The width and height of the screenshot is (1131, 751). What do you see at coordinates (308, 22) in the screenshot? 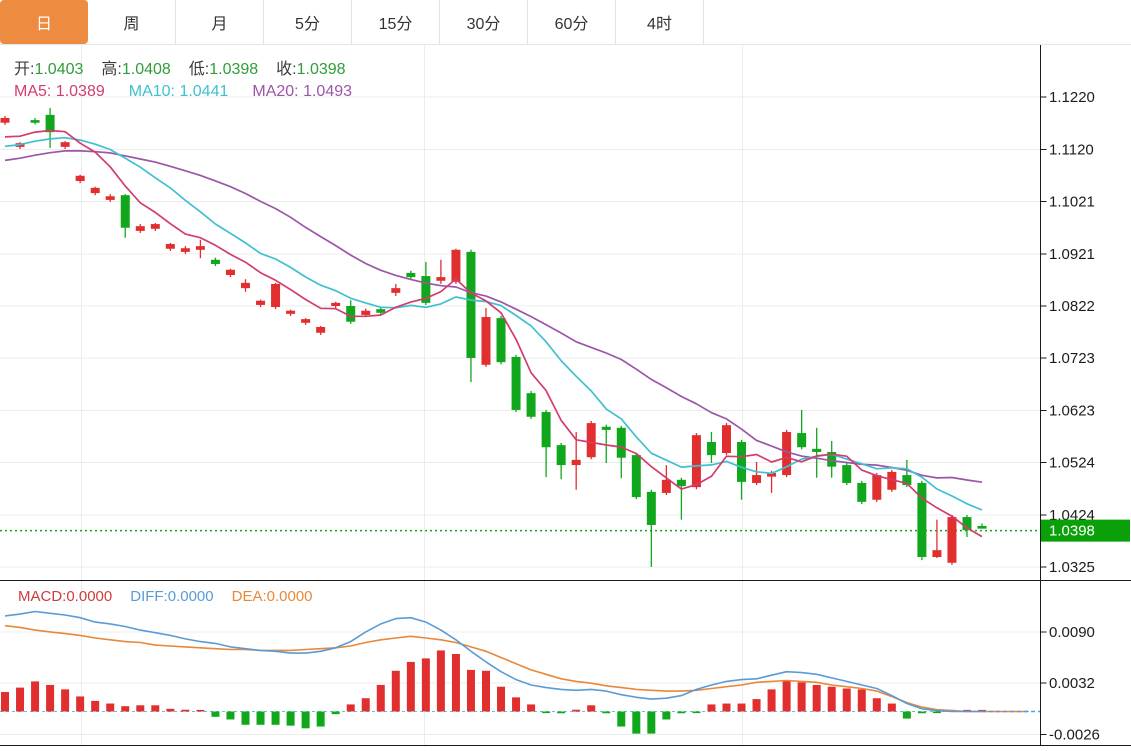
I see `tab-5min: 5分` at bounding box center [308, 22].